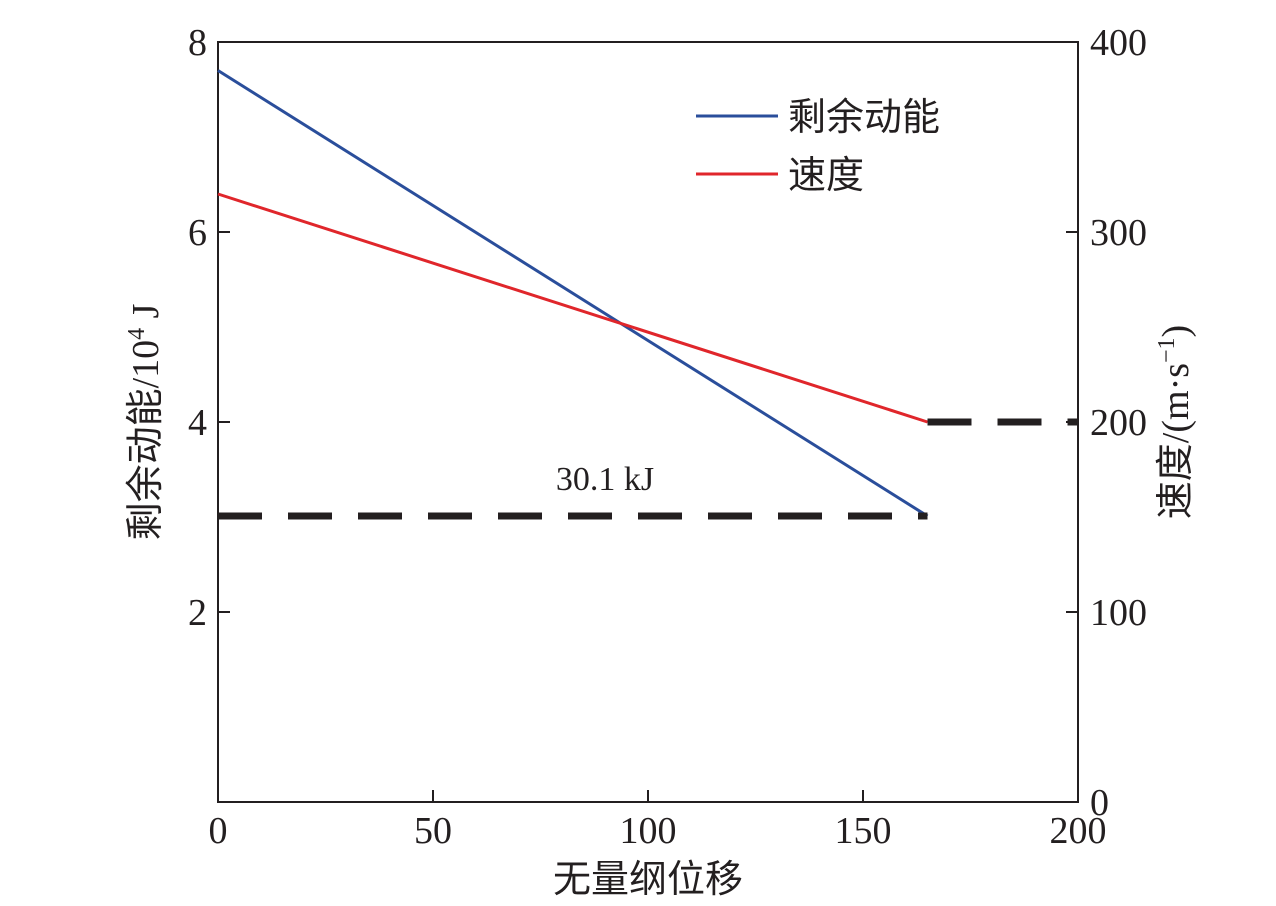  I want to click on y-right-title-close: ), so click(1176, 331).